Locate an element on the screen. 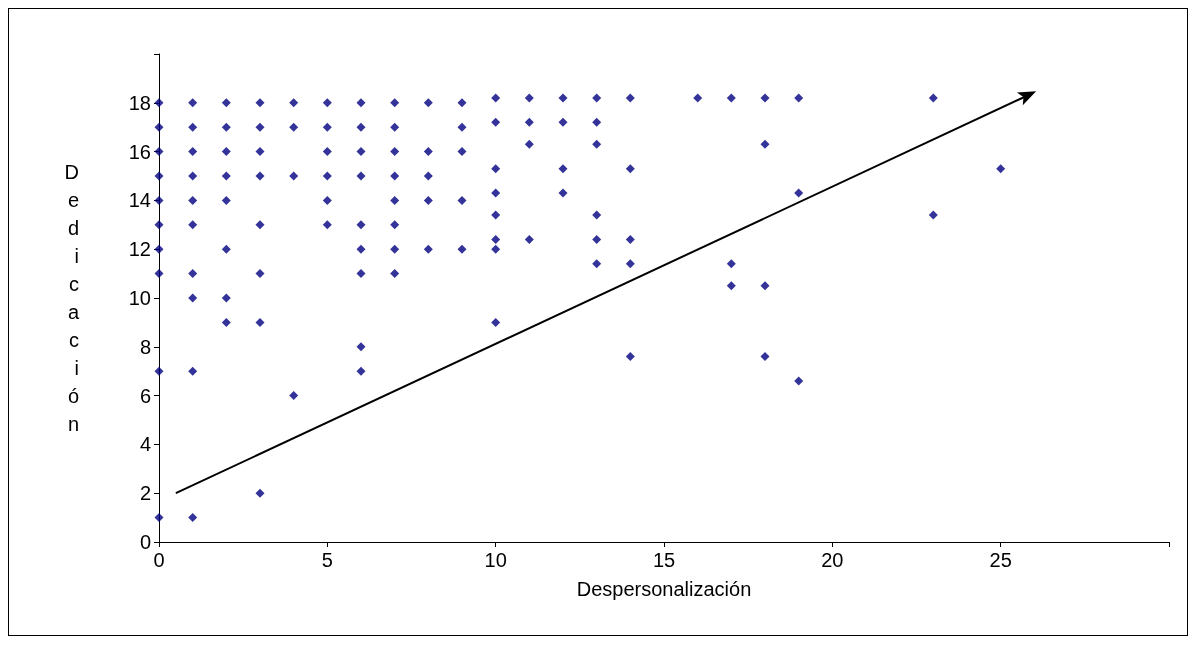 Image resolution: width=1198 pixels, height=646 pixels. y-tick-label: 8 is located at coordinates (145, 346).